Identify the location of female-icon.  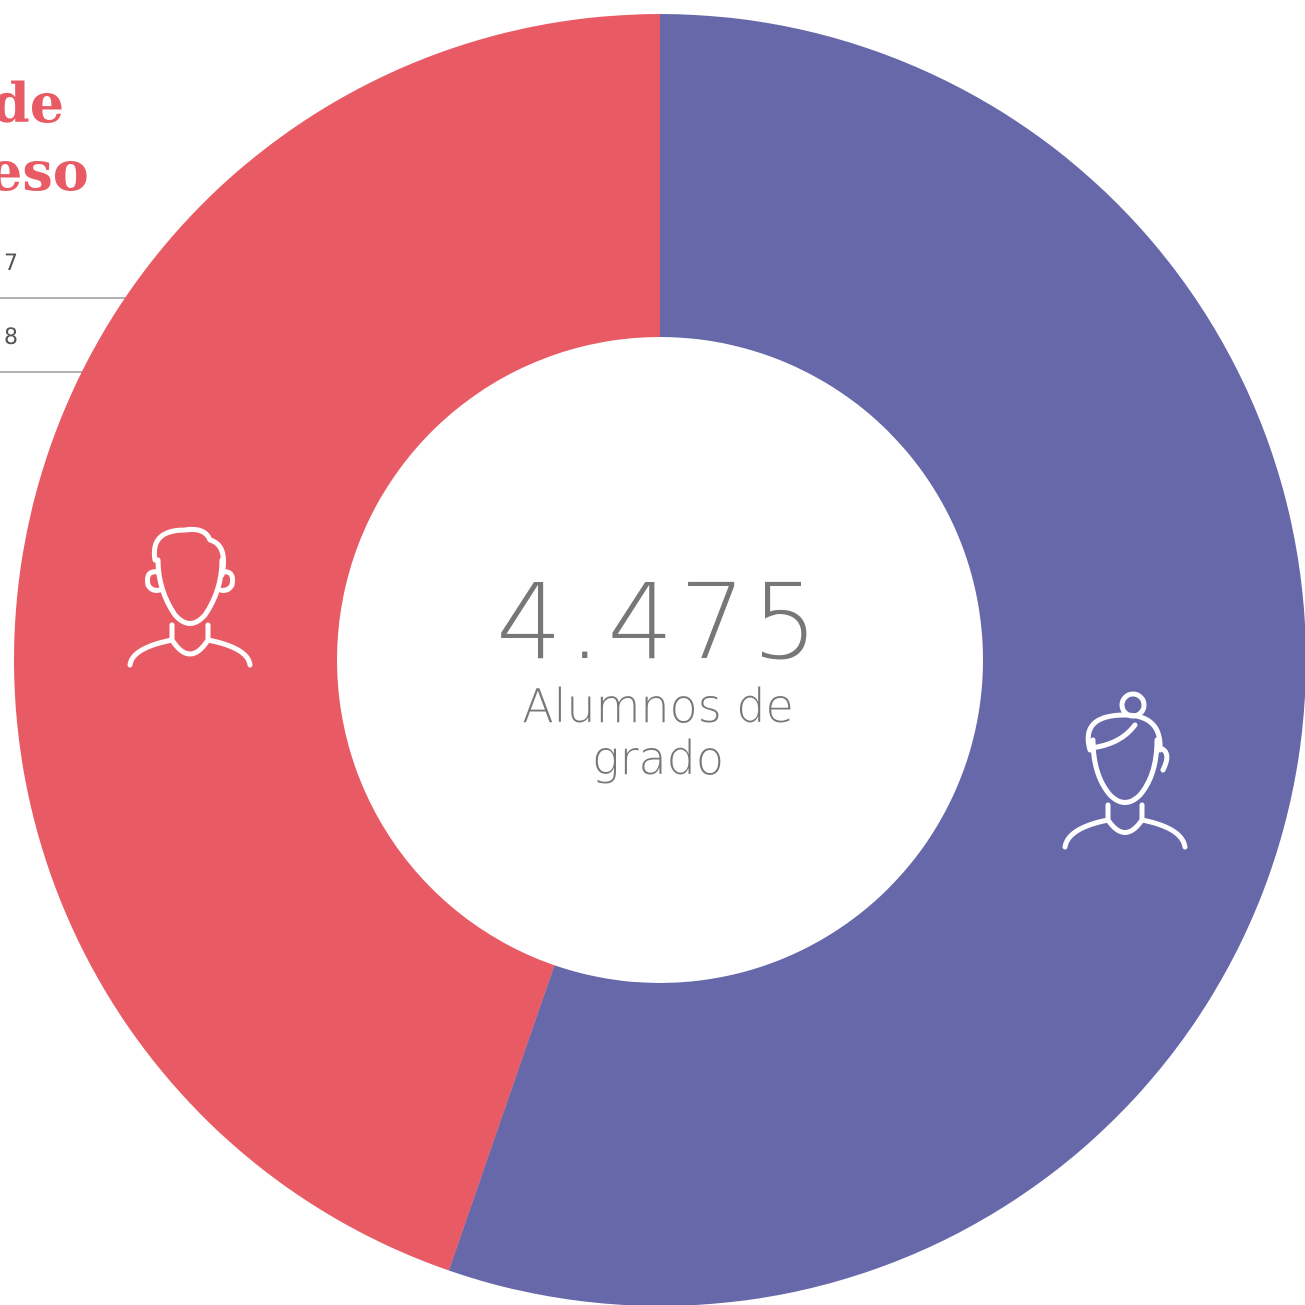
(1125, 770).